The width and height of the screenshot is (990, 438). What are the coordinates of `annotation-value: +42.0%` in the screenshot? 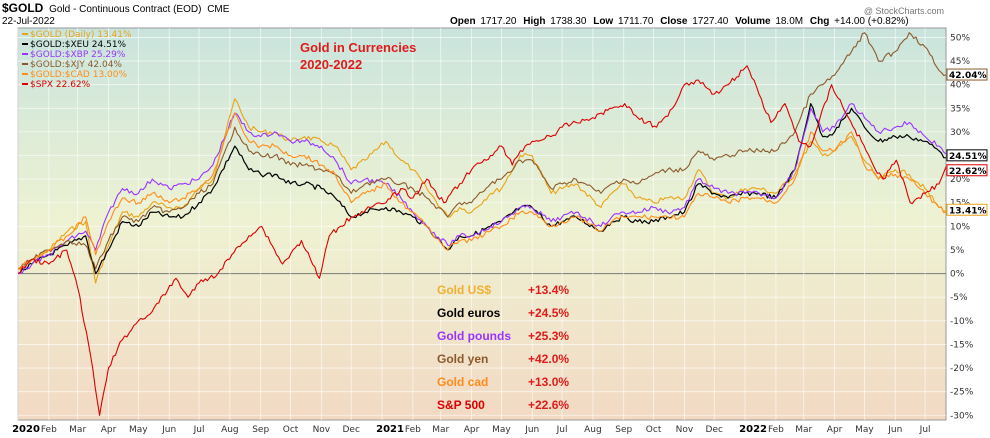 It's located at (548, 359).